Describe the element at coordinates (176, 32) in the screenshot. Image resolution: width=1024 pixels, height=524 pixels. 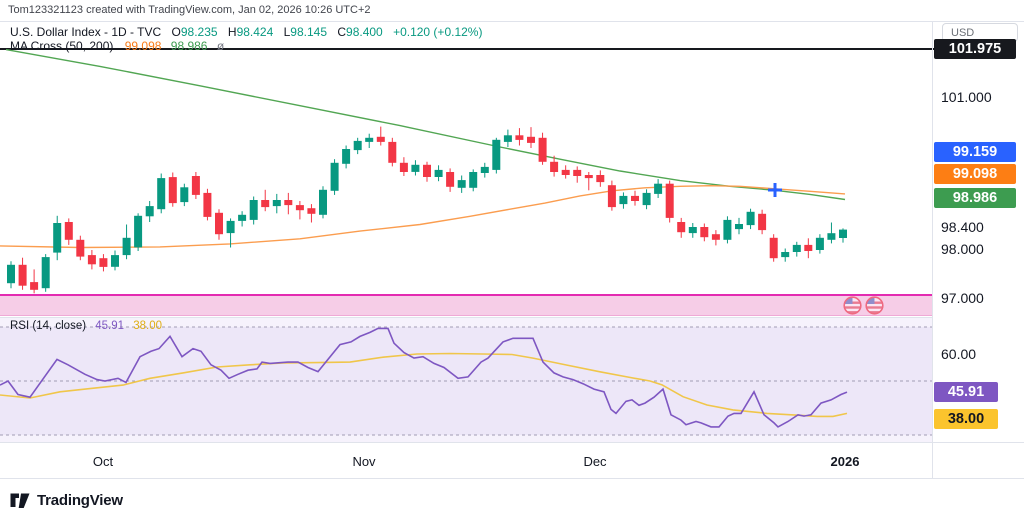
I see `open-key: O` at that location.